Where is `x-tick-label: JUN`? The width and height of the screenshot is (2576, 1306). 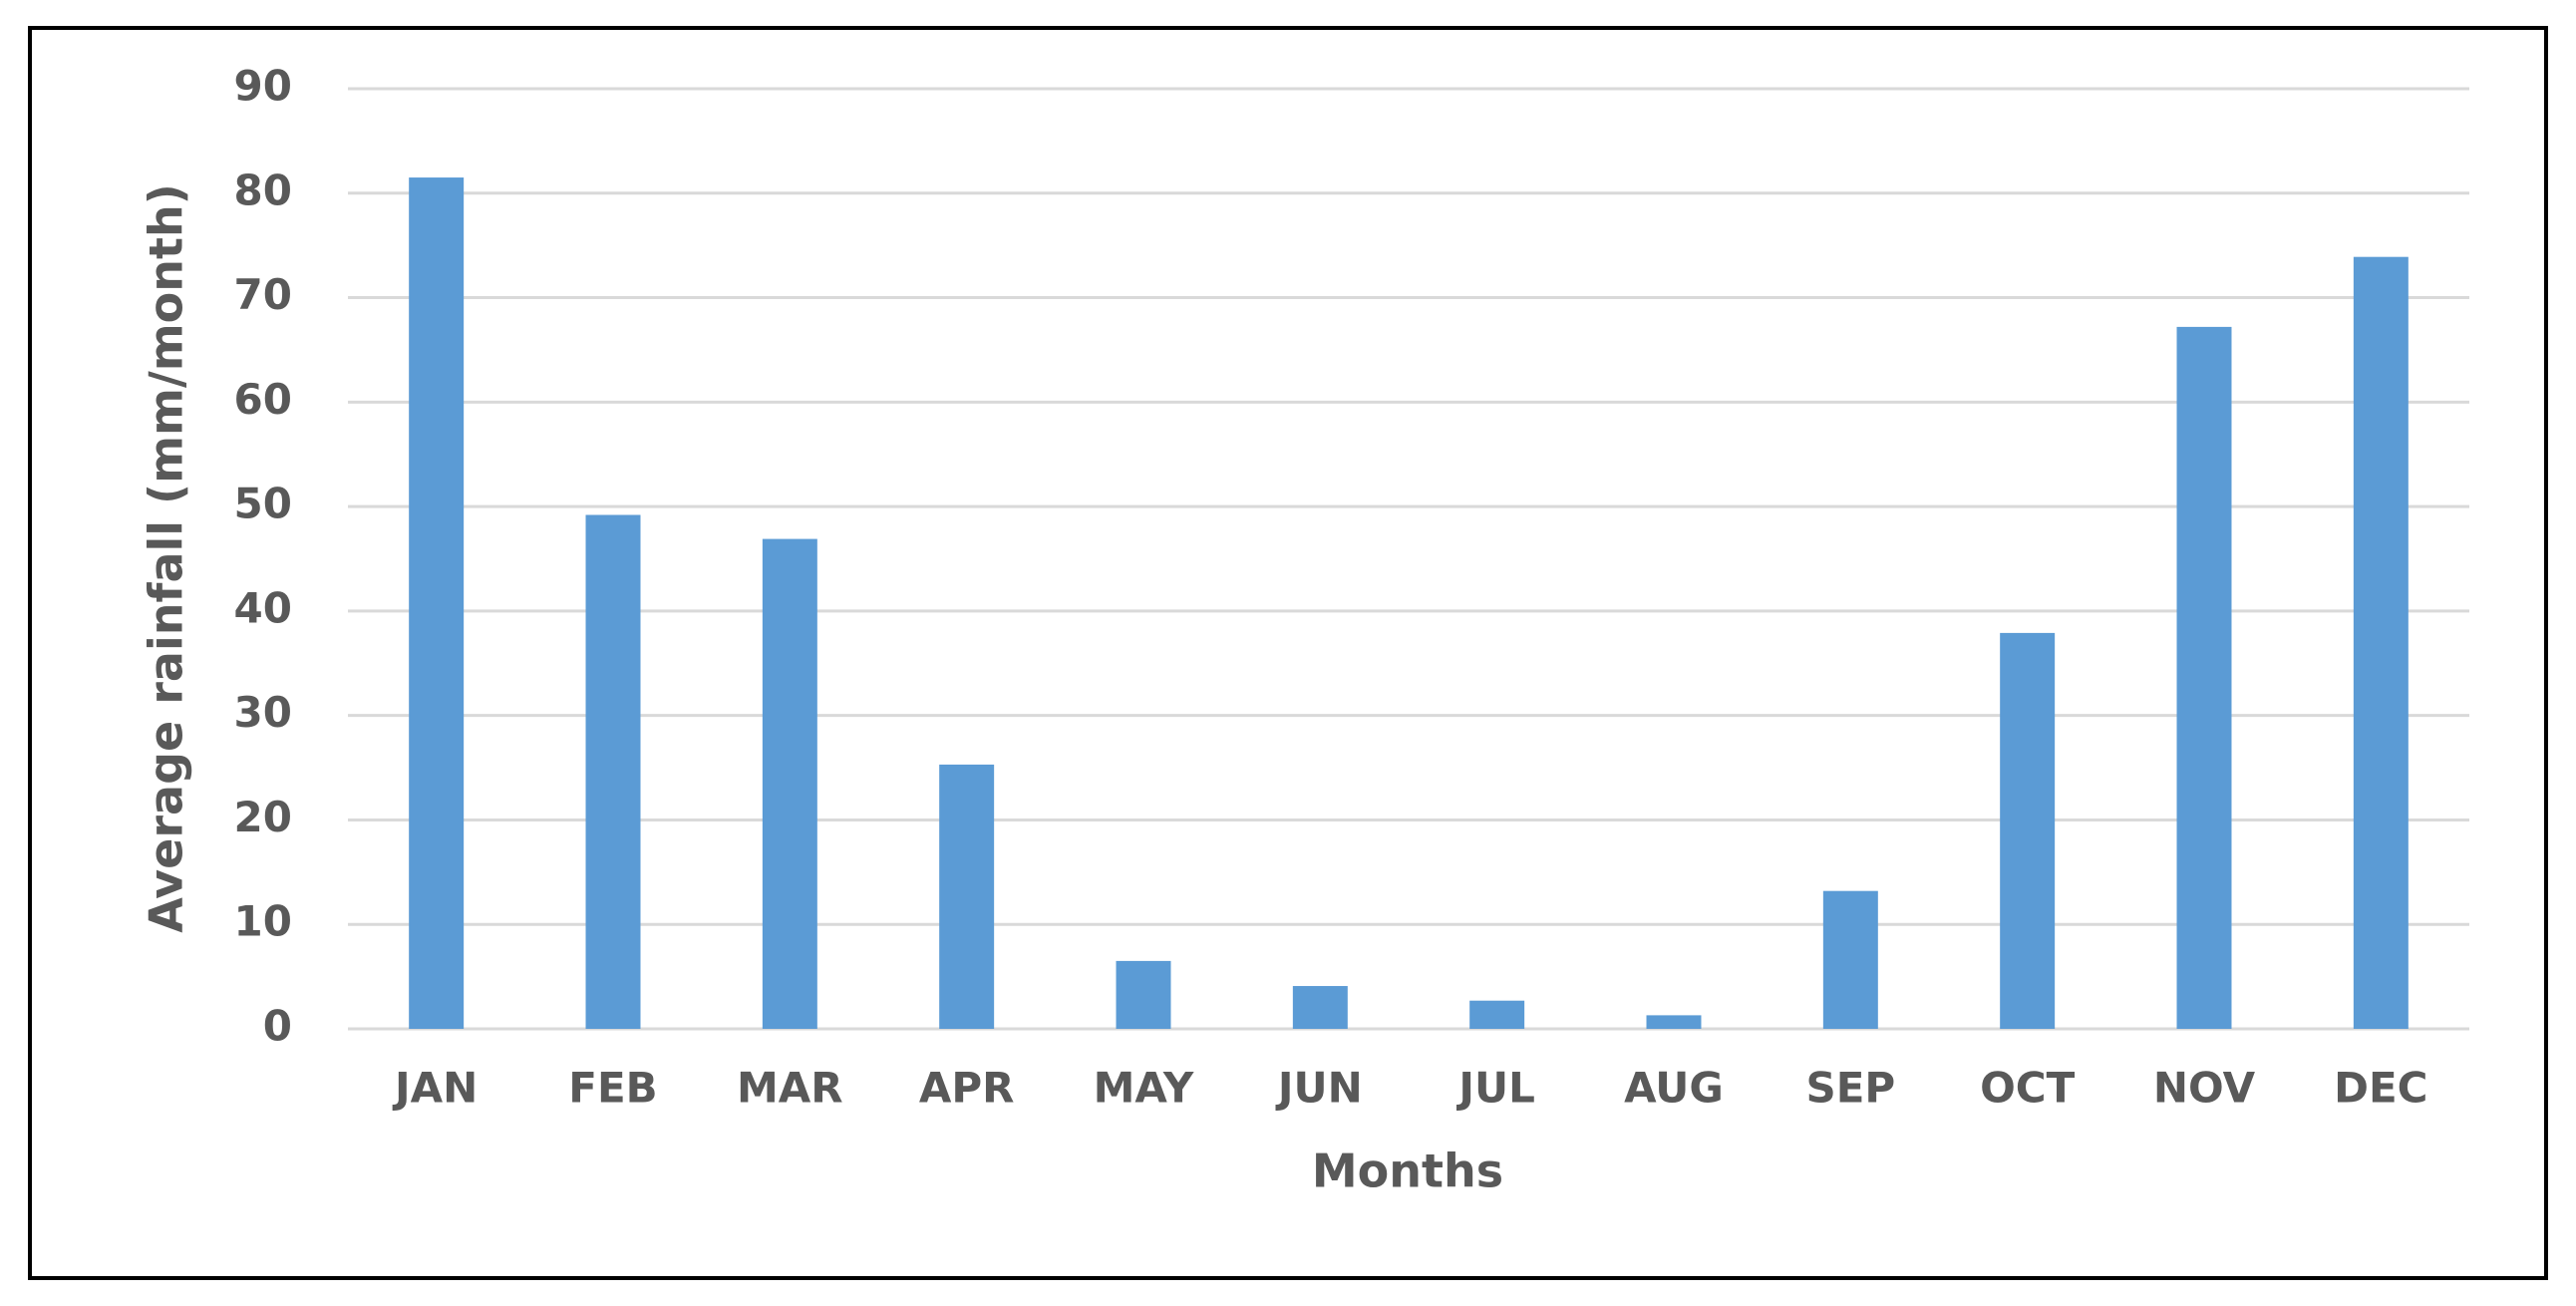 x-tick-label: JUN is located at coordinates (1319, 1088).